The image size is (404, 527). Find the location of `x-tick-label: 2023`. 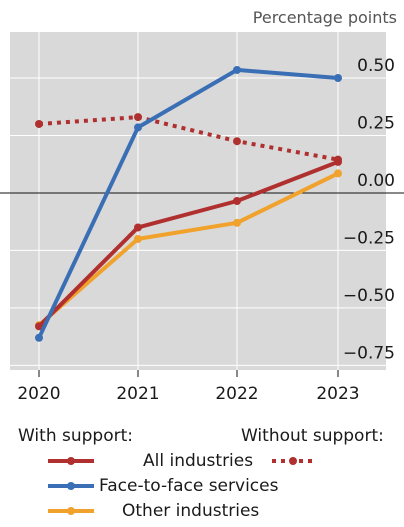

x-tick-label: 2023 is located at coordinates (337, 394).